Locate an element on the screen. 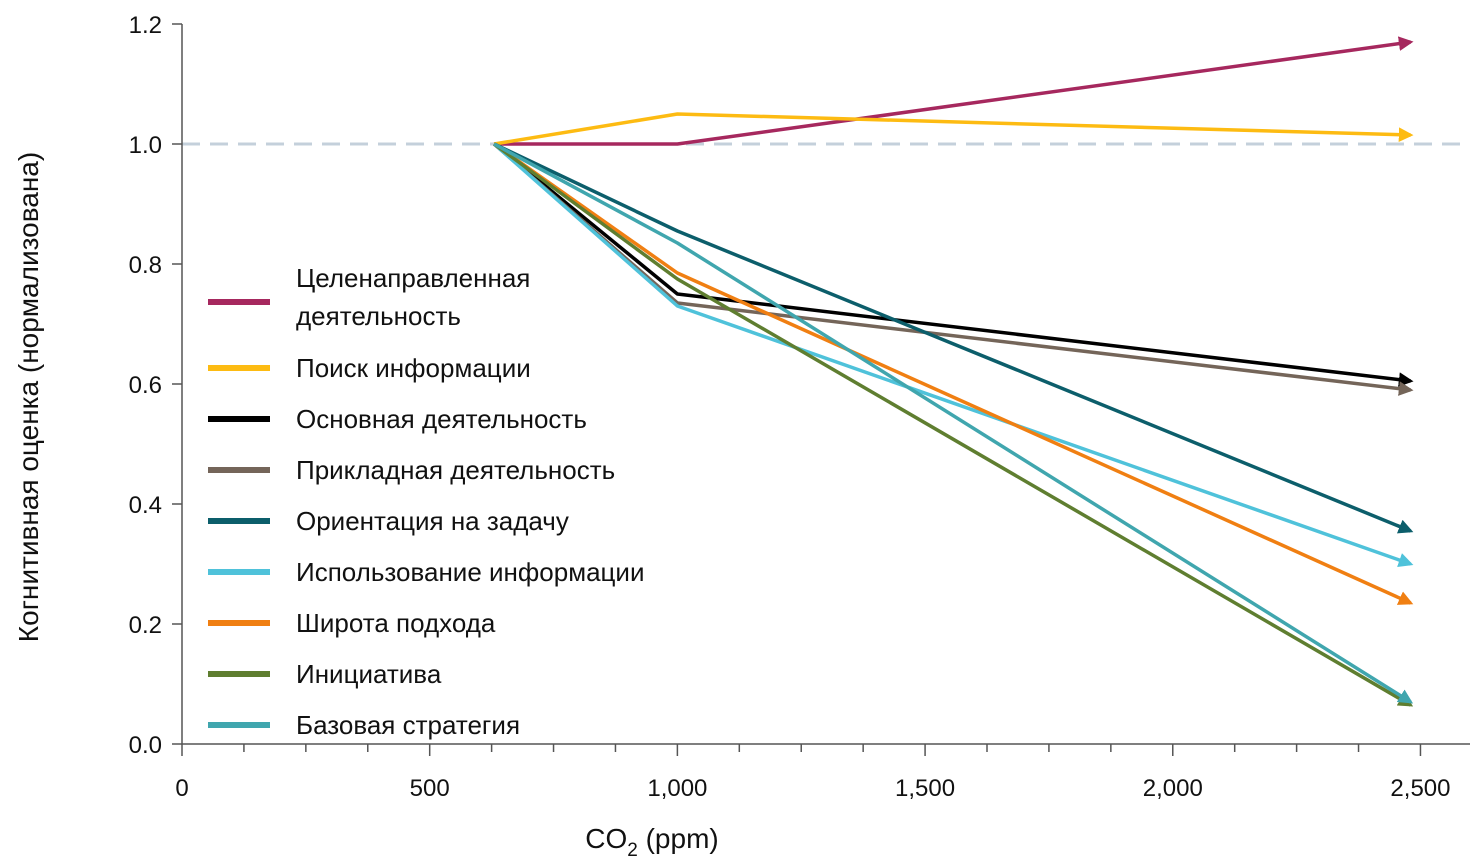 This screenshot has height=859, width=1470. legend-item: Широта подхода is located at coordinates (352, 623).